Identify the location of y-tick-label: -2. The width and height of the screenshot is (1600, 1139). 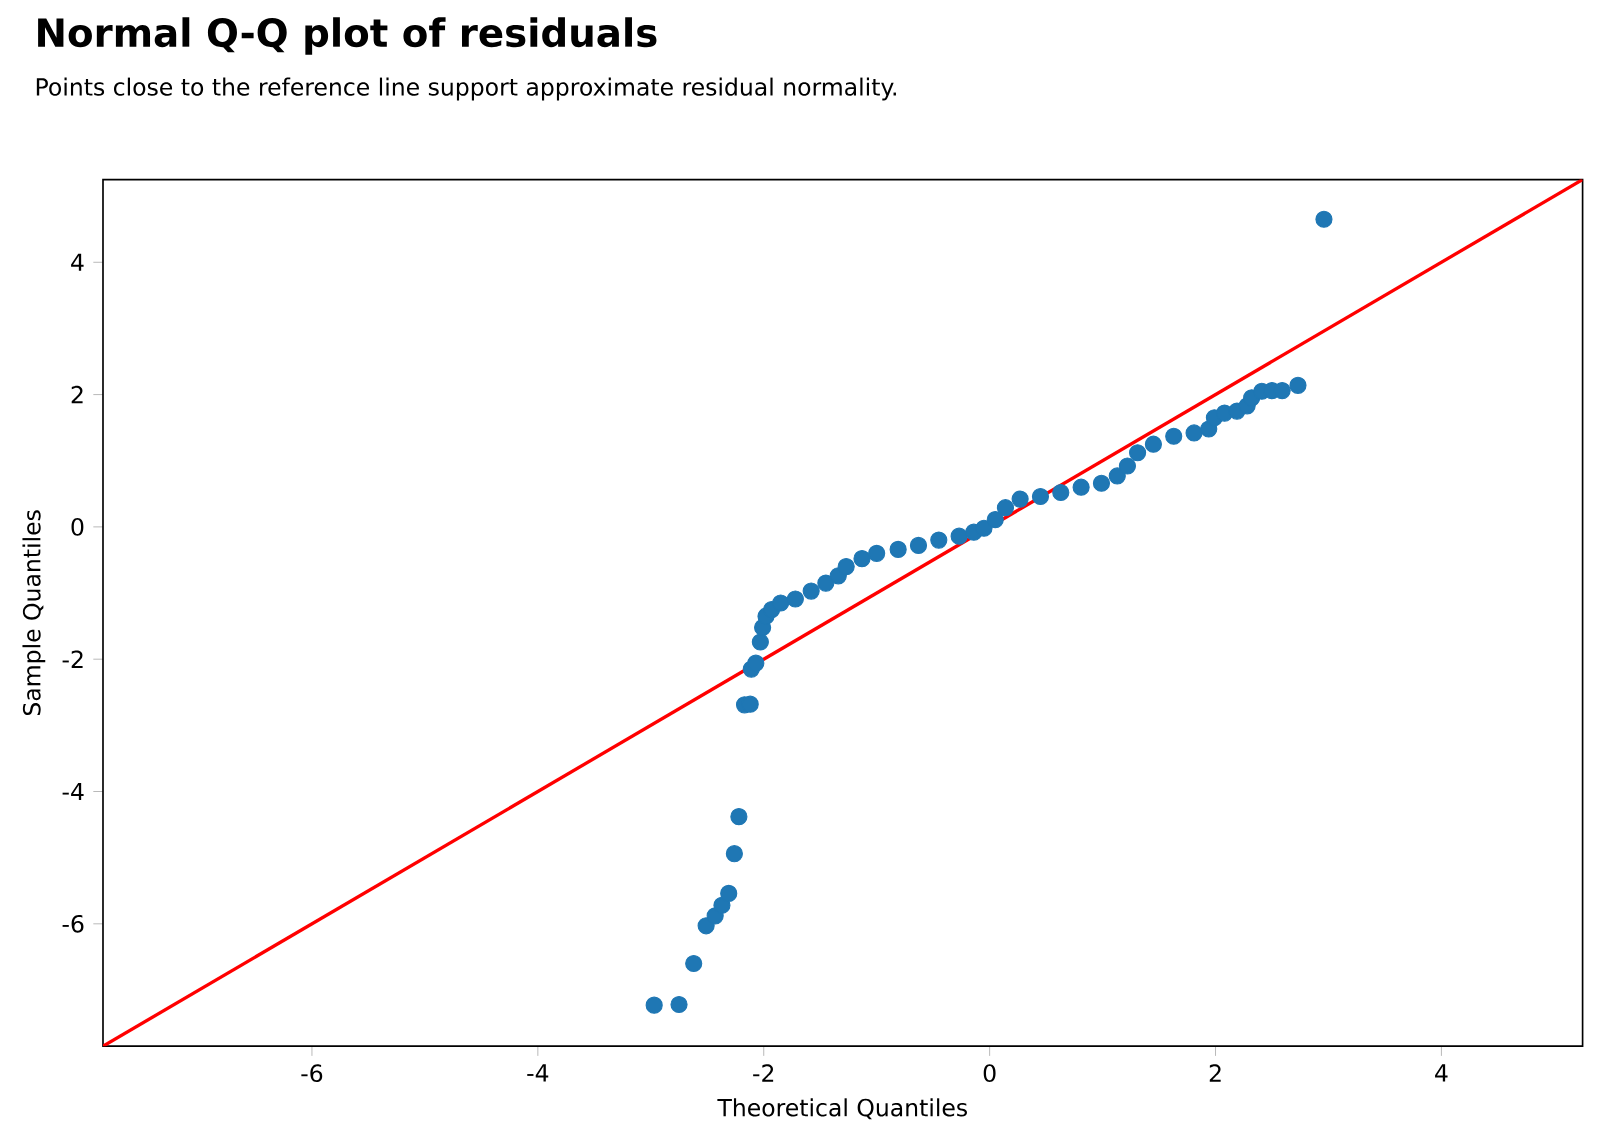
(72, 659).